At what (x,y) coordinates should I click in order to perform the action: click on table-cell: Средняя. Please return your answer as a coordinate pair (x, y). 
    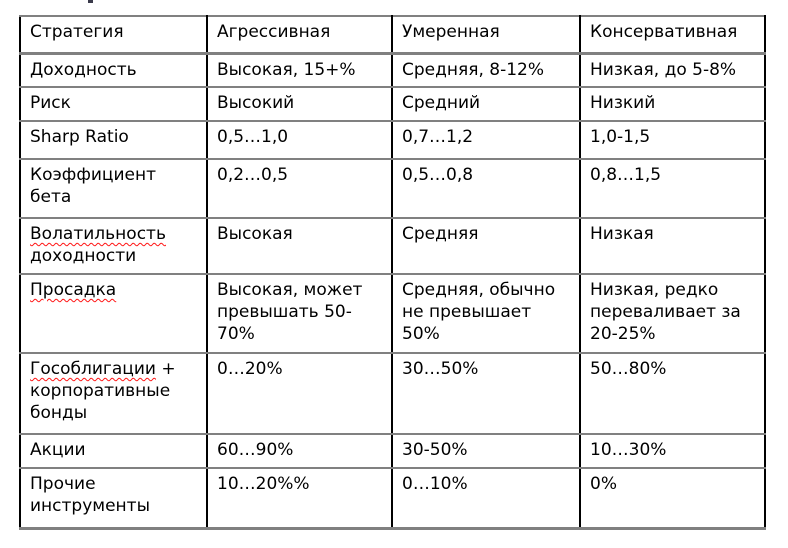
    Looking at the image, I should click on (486, 246).